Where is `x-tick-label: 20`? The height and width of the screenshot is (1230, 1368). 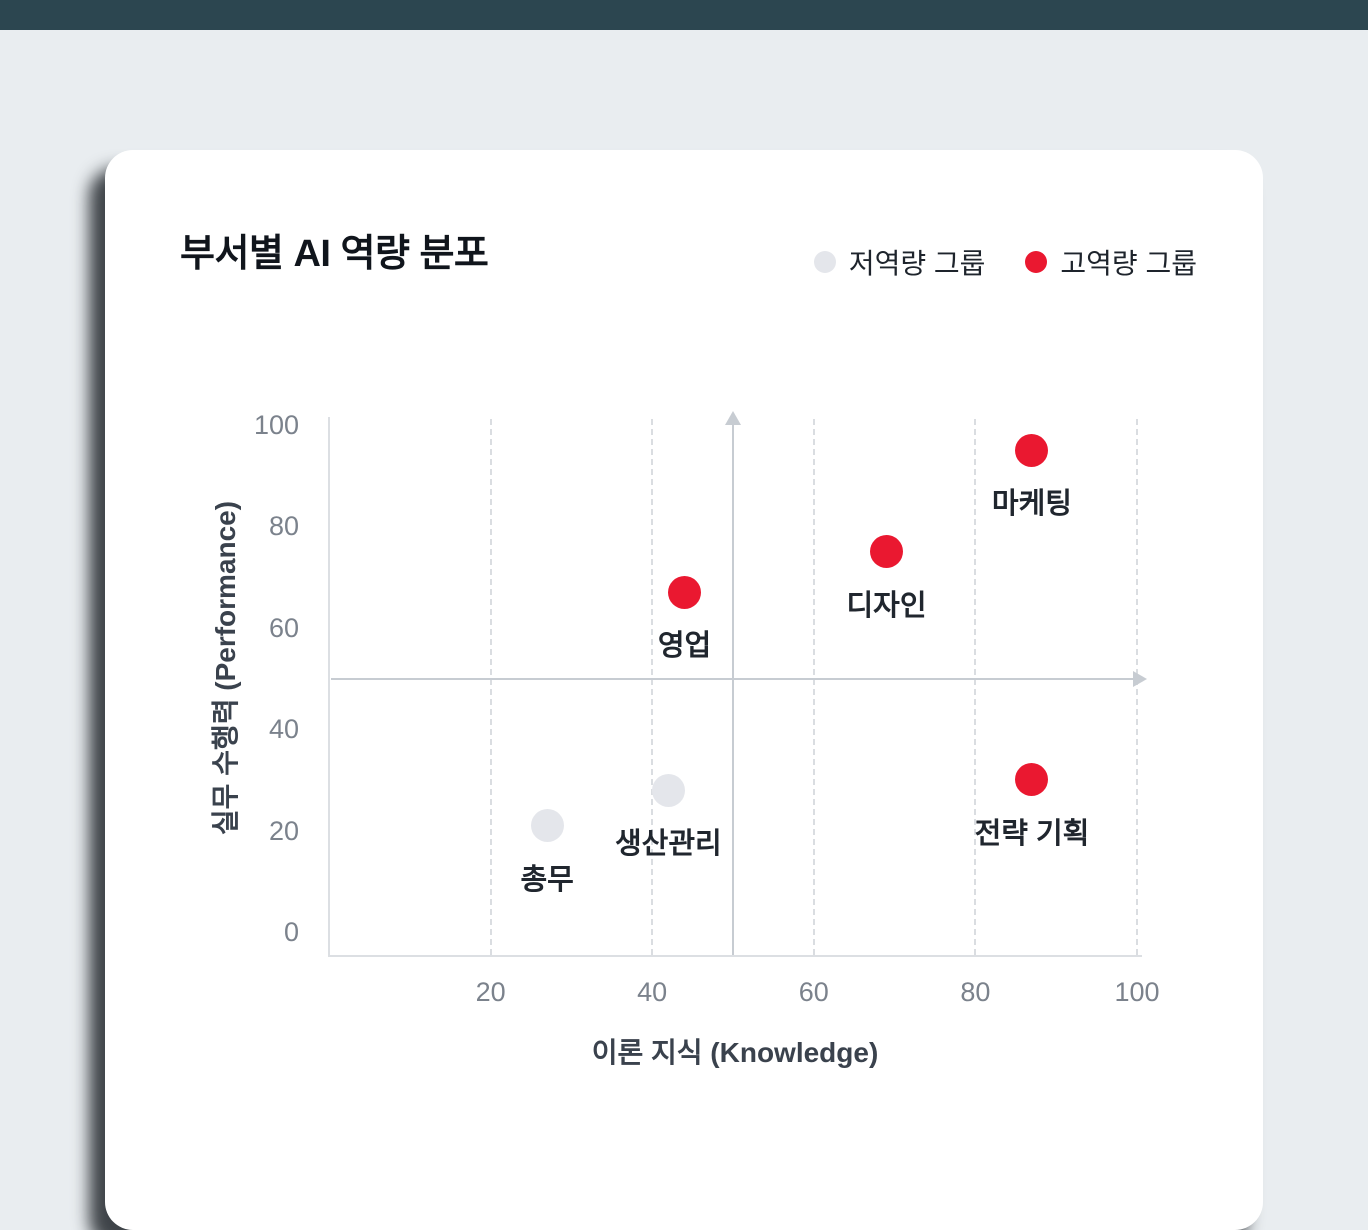 x-tick-label: 20 is located at coordinates (490, 992).